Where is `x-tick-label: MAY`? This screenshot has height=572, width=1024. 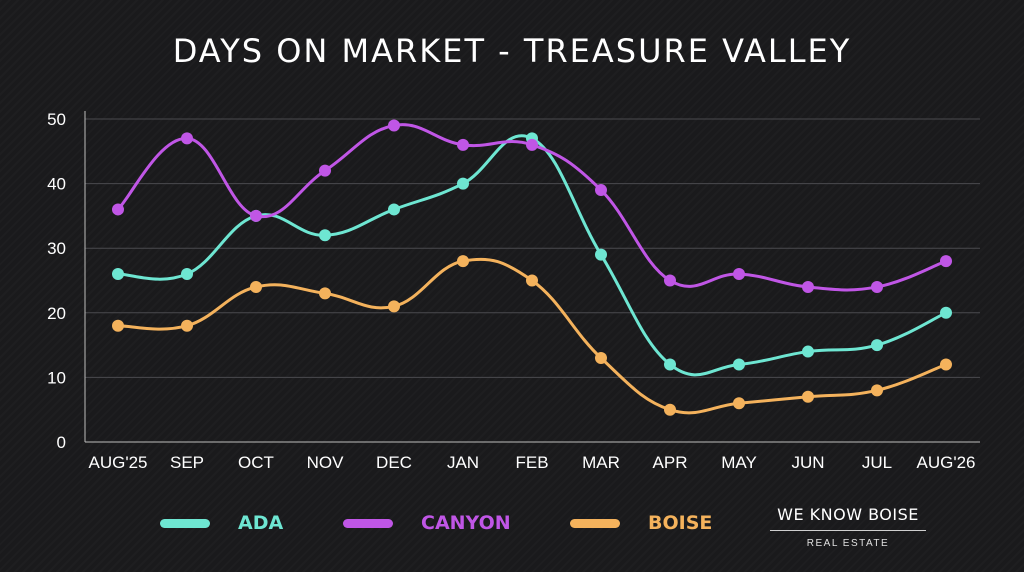 x-tick-label: MAY is located at coordinates (739, 462).